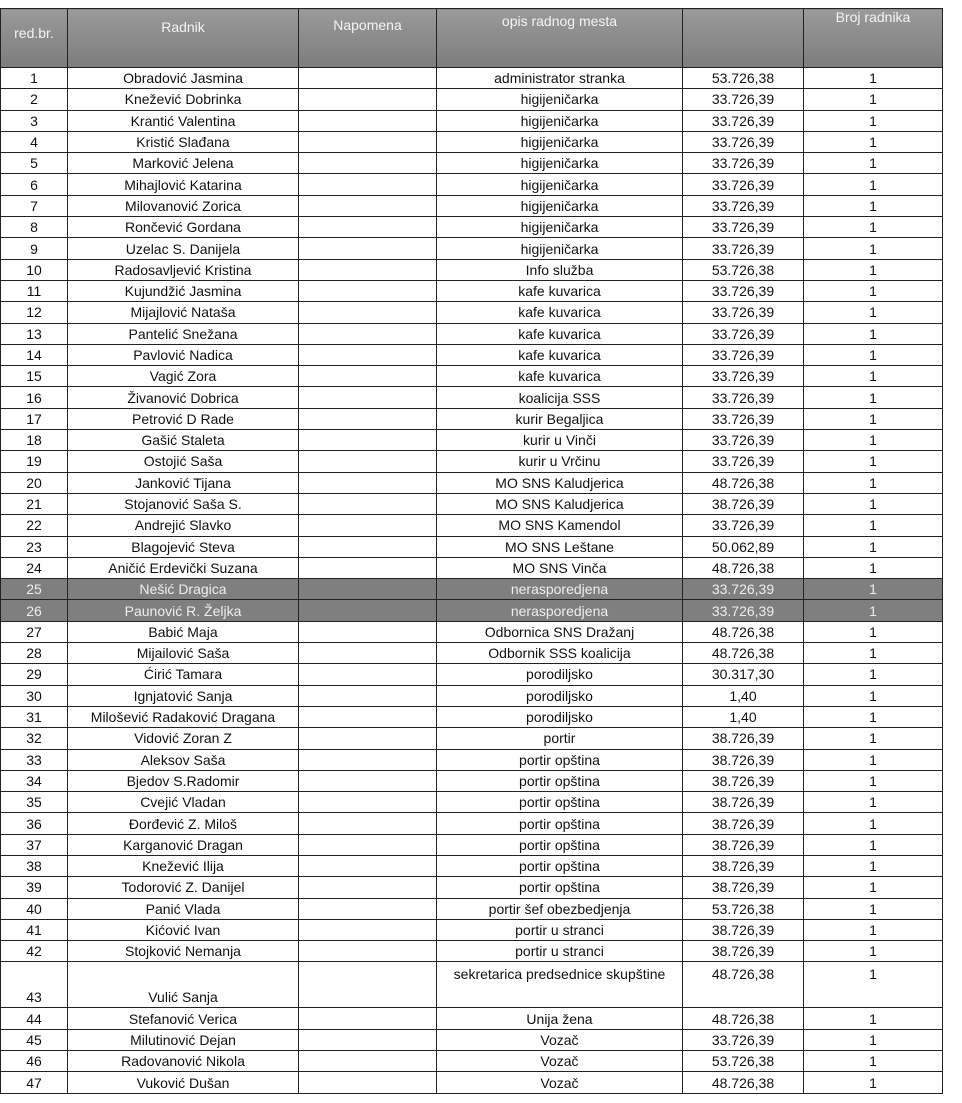 This screenshot has width=962, height=1103. What do you see at coordinates (559, 823) in the screenshot?
I see `cell-desc: portir opština` at bounding box center [559, 823].